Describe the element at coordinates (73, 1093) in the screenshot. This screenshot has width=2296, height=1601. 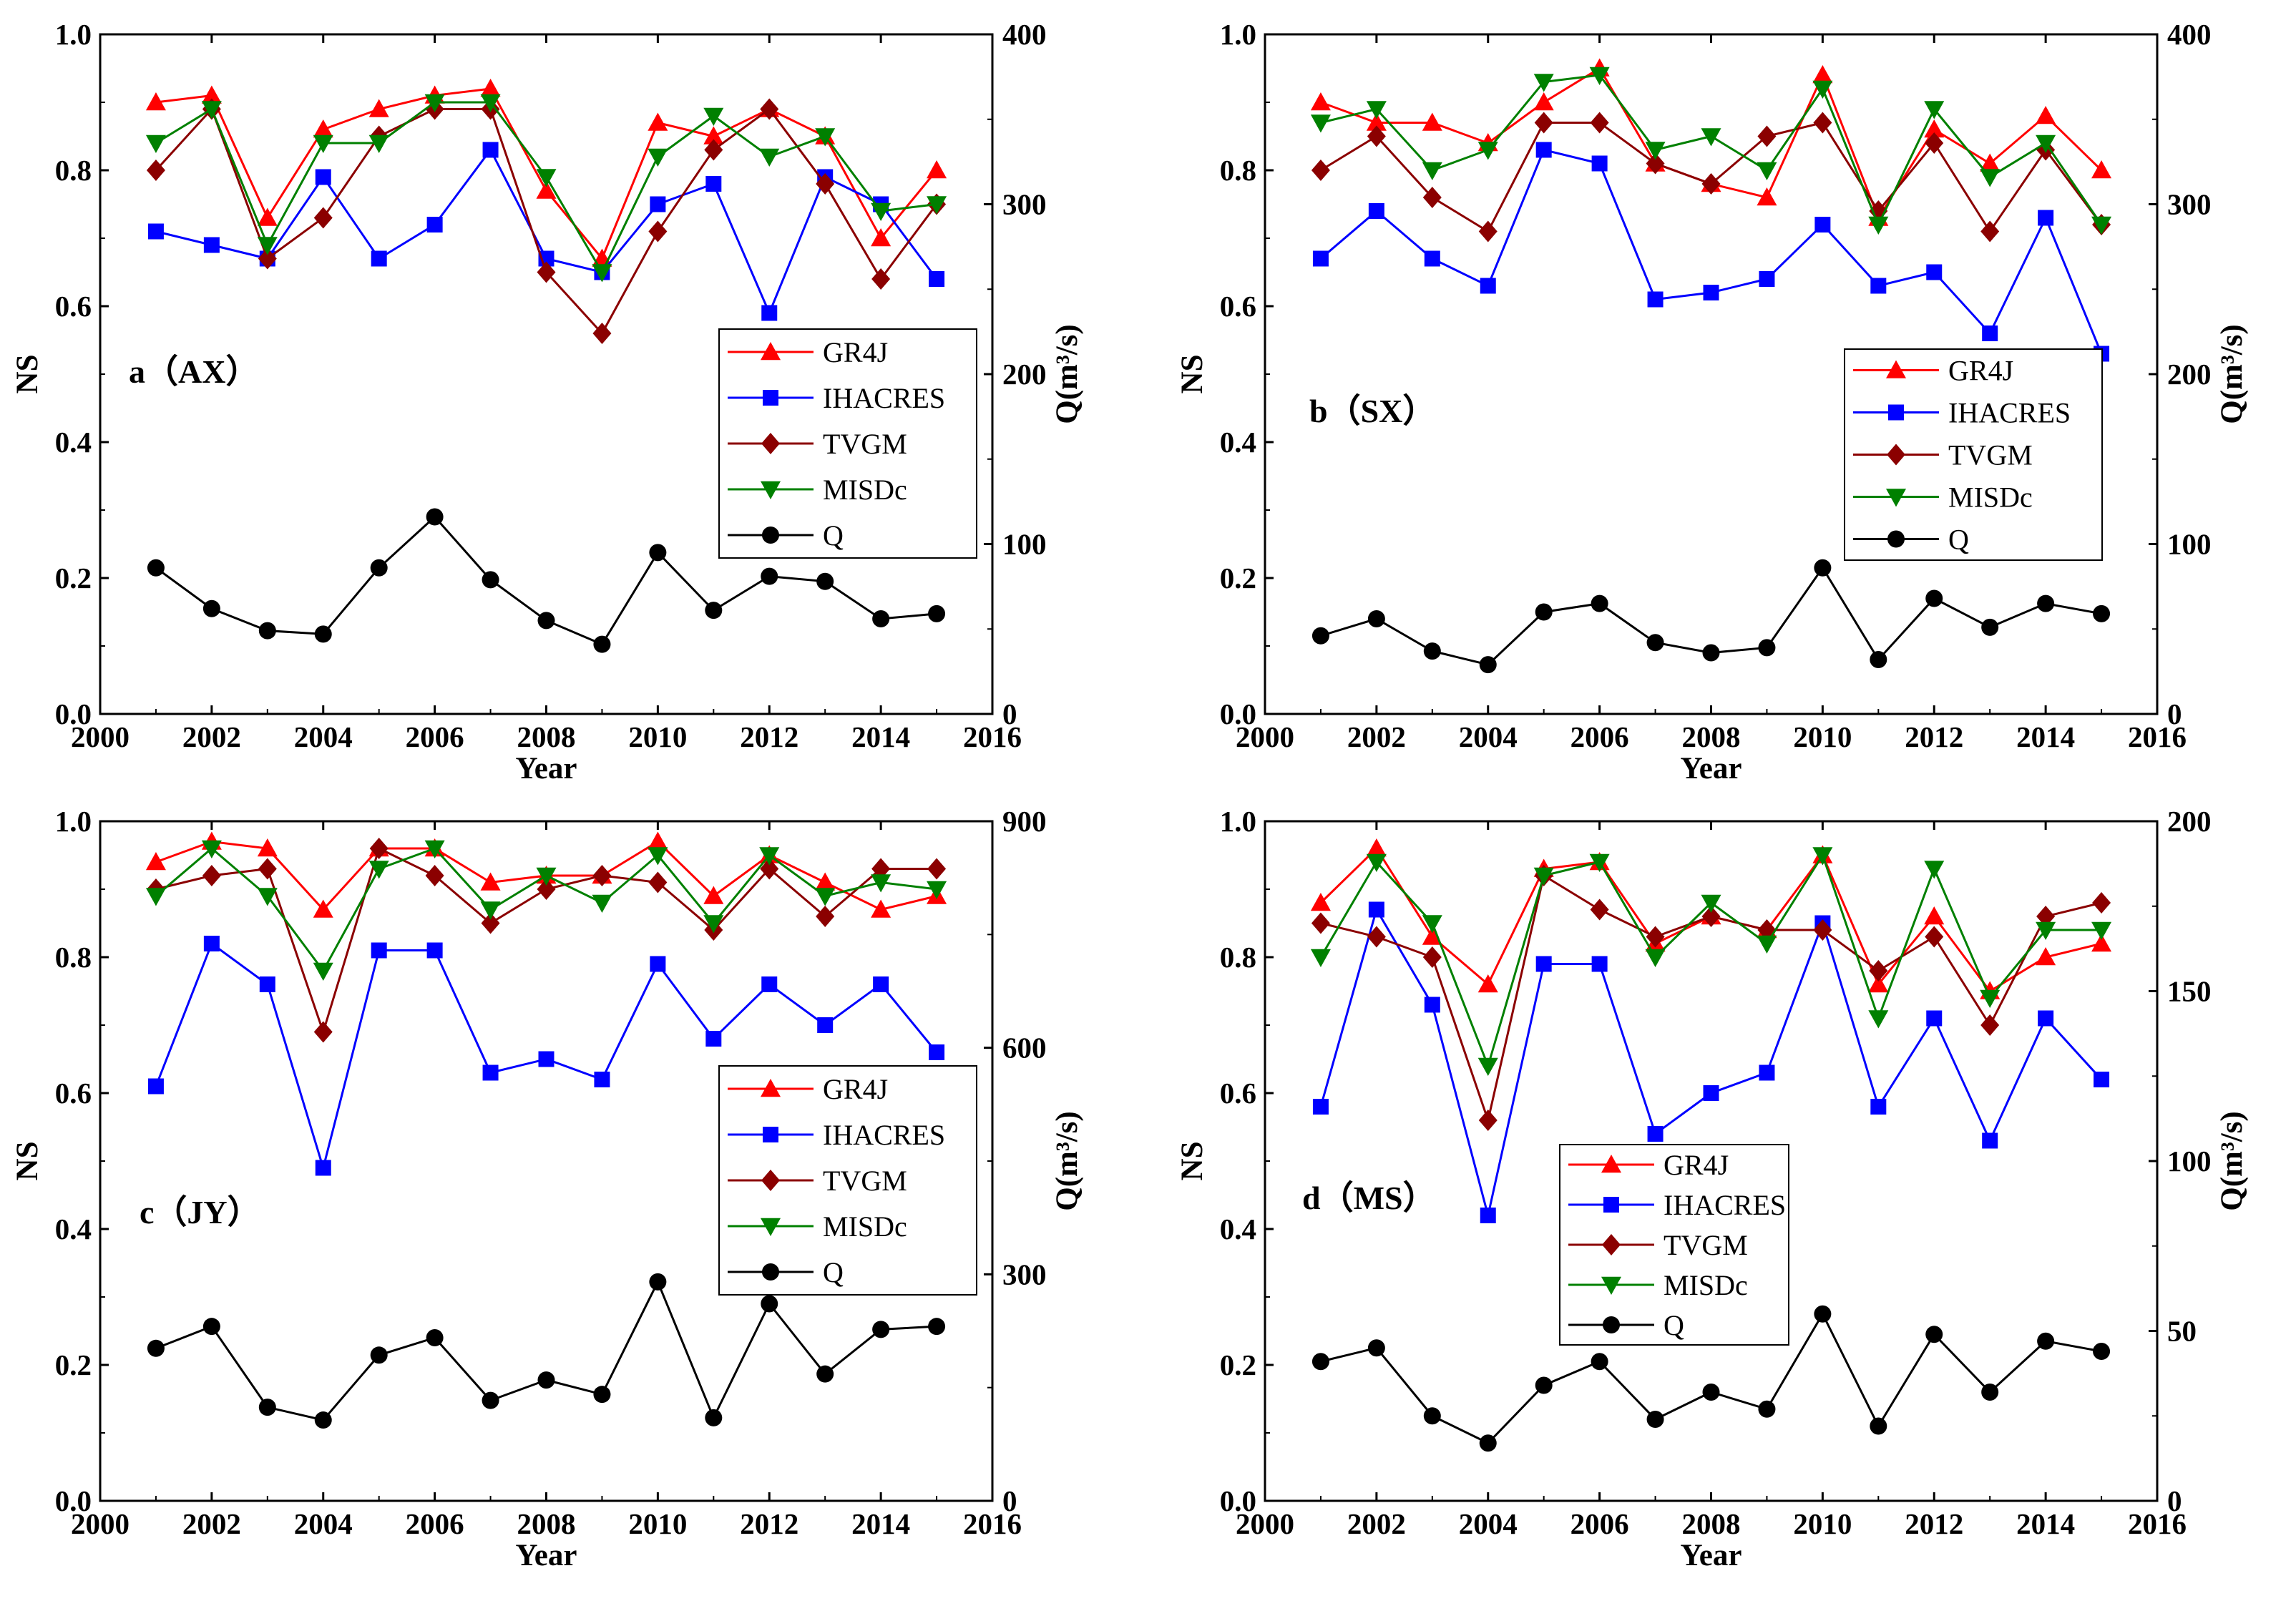
I see `y-tick-label: 0.6` at that location.